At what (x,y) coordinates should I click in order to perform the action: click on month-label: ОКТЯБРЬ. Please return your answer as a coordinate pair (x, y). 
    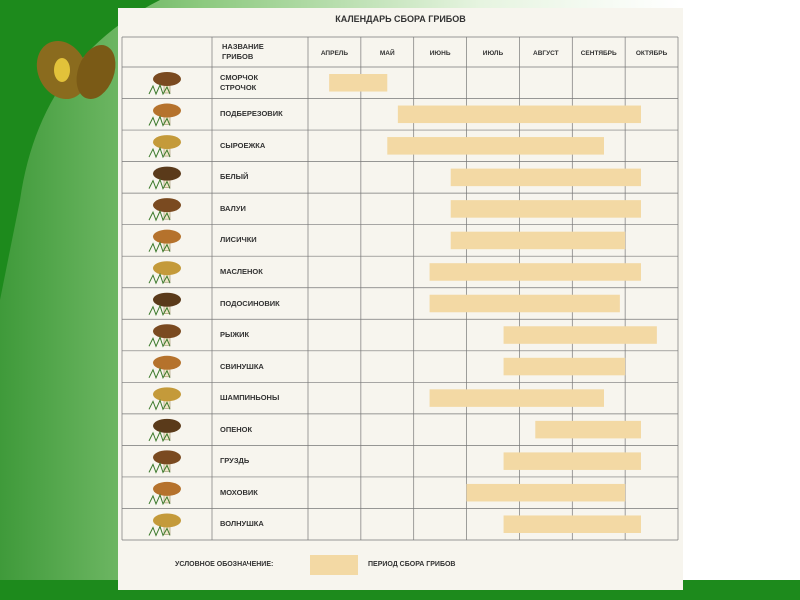
    Looking at the image, I should click on (651, 53).